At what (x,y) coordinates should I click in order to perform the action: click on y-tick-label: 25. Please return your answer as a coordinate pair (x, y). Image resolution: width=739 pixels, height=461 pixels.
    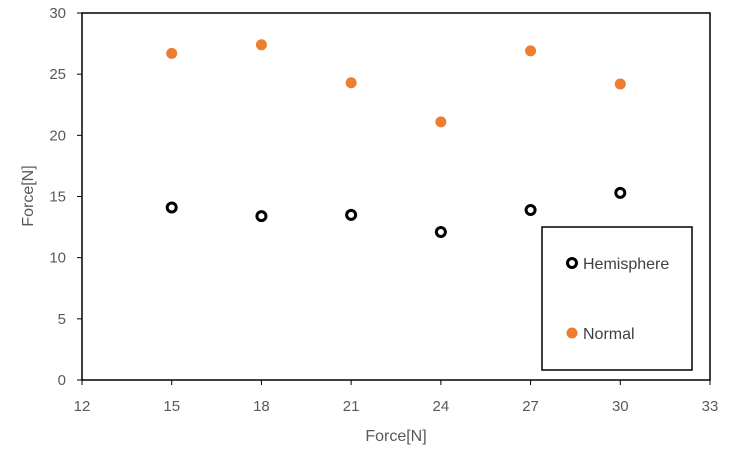
    Looking at the image, I should click on (57, 74).